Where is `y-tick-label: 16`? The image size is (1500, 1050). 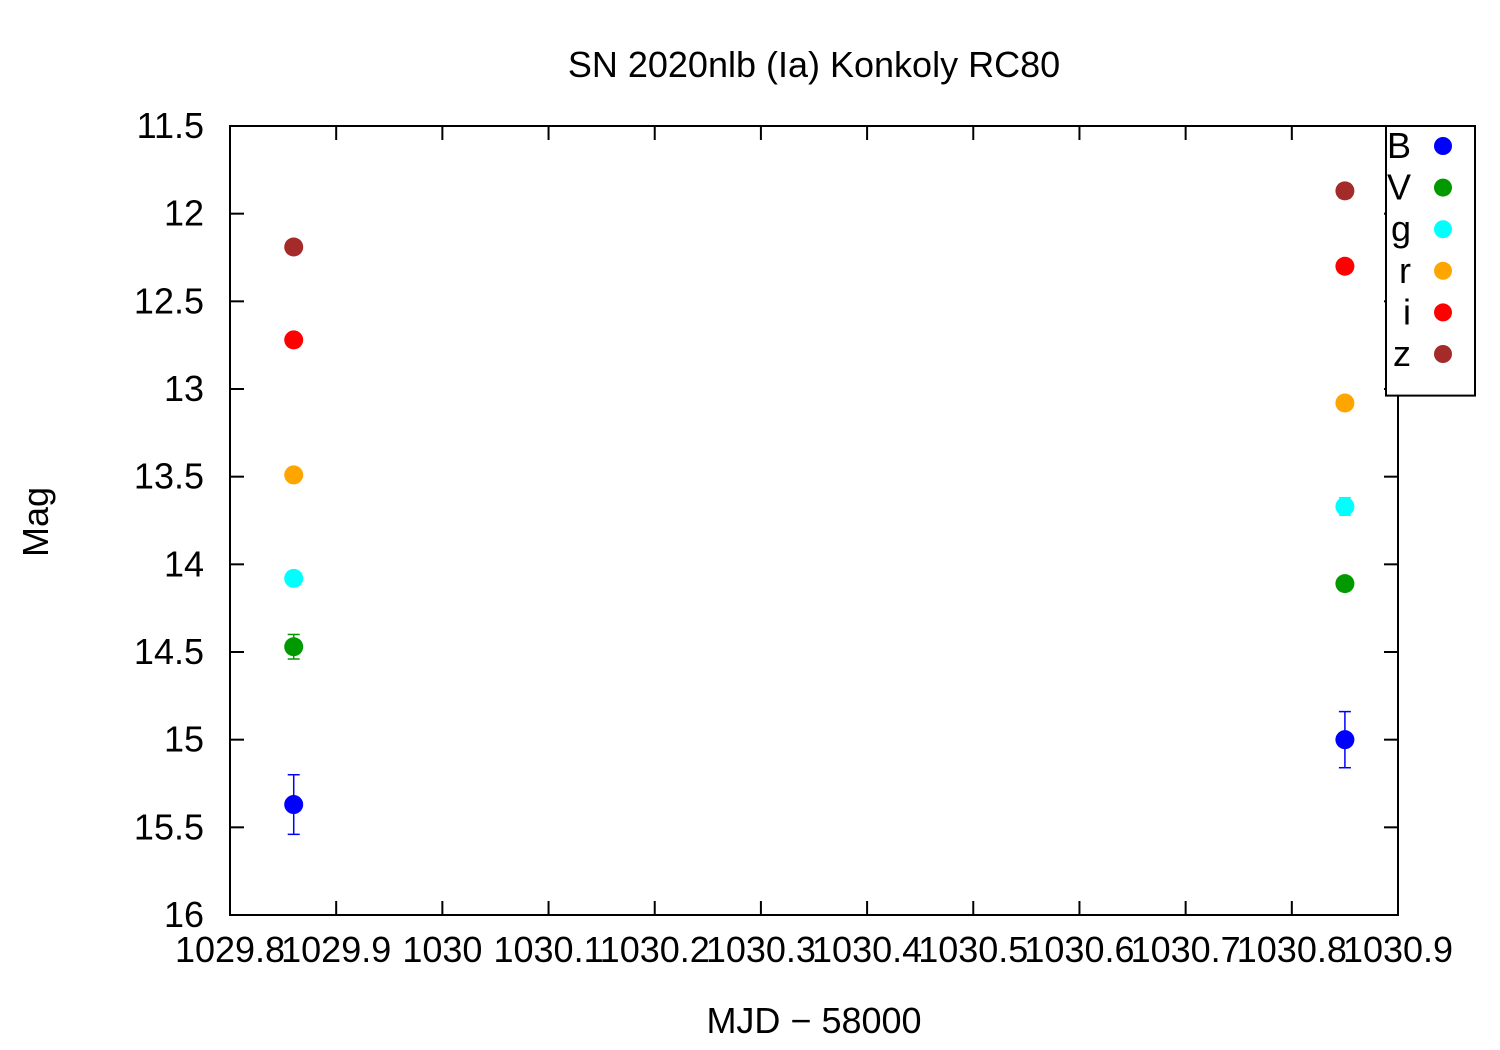
y-tick-label: 16 is located at coordinates (184, 914).